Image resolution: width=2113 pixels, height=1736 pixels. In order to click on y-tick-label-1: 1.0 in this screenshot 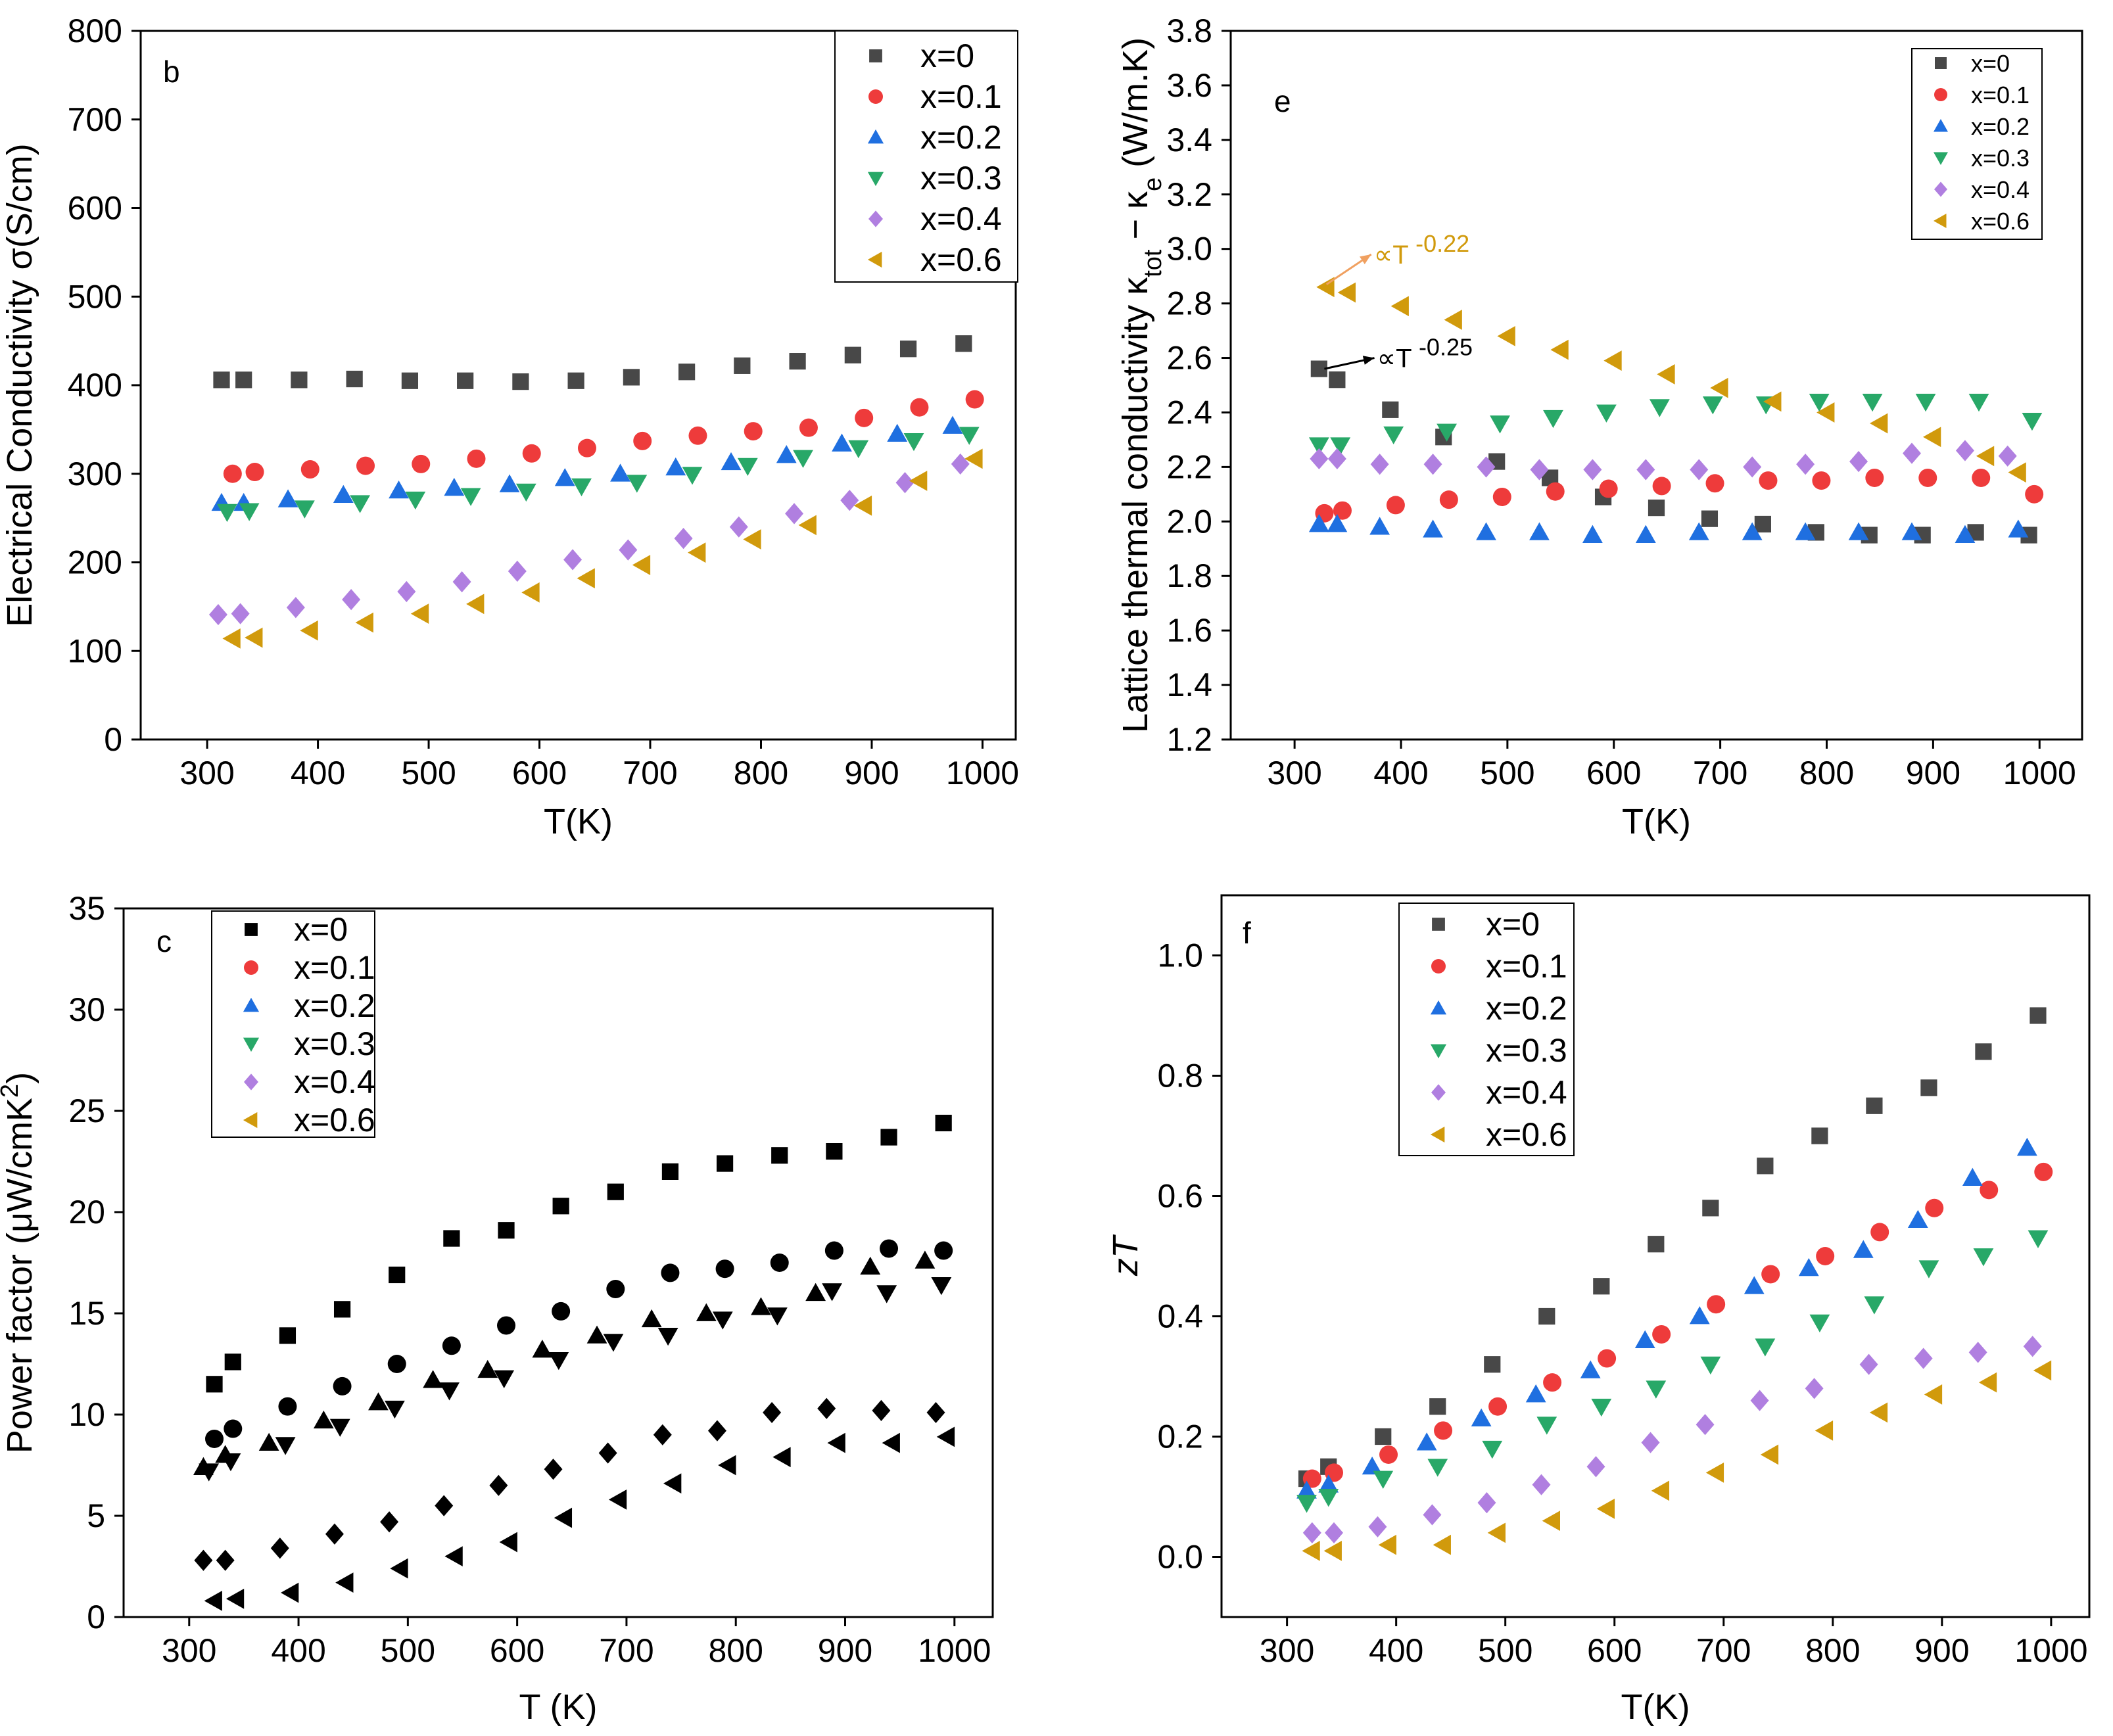, I will do `click(1180, 956)`.